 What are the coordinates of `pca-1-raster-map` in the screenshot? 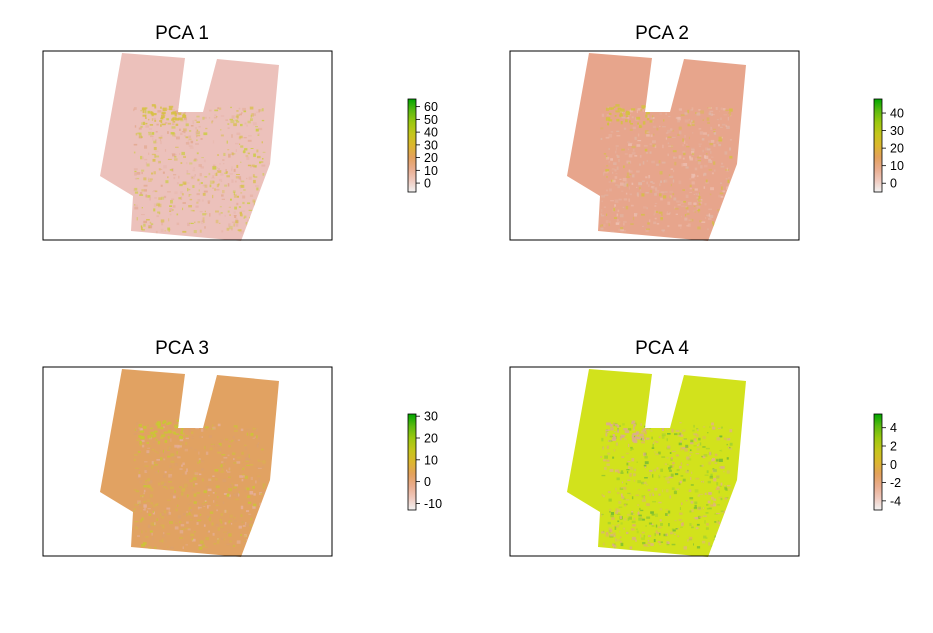 It's located at (189, 147).